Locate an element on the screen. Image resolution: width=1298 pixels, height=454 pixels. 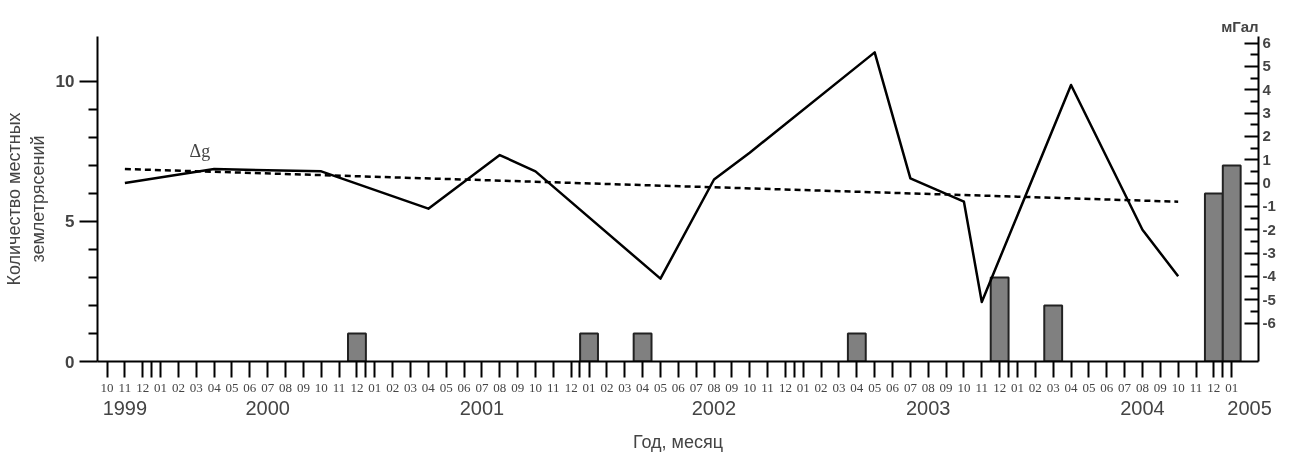
y-tick-label: 0 is located at coordinates (70, 362).